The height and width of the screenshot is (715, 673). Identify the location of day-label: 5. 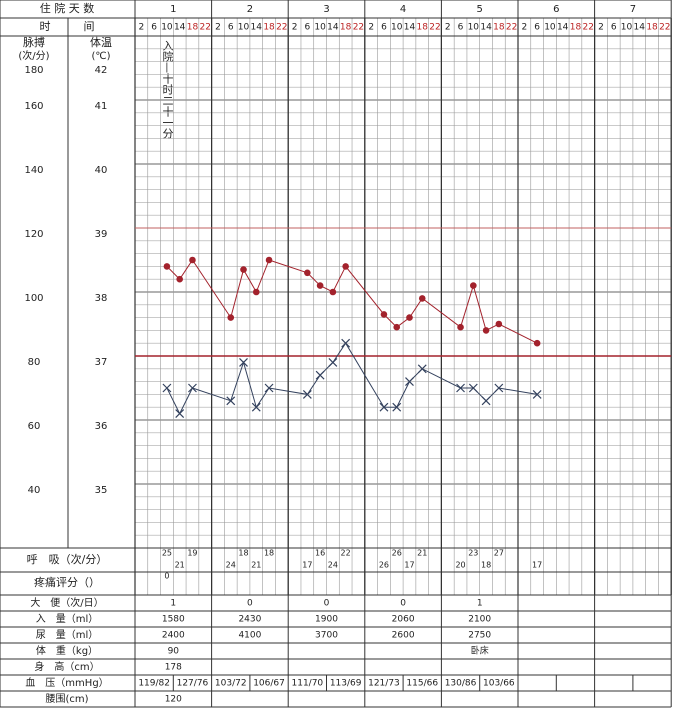
(480, 9).